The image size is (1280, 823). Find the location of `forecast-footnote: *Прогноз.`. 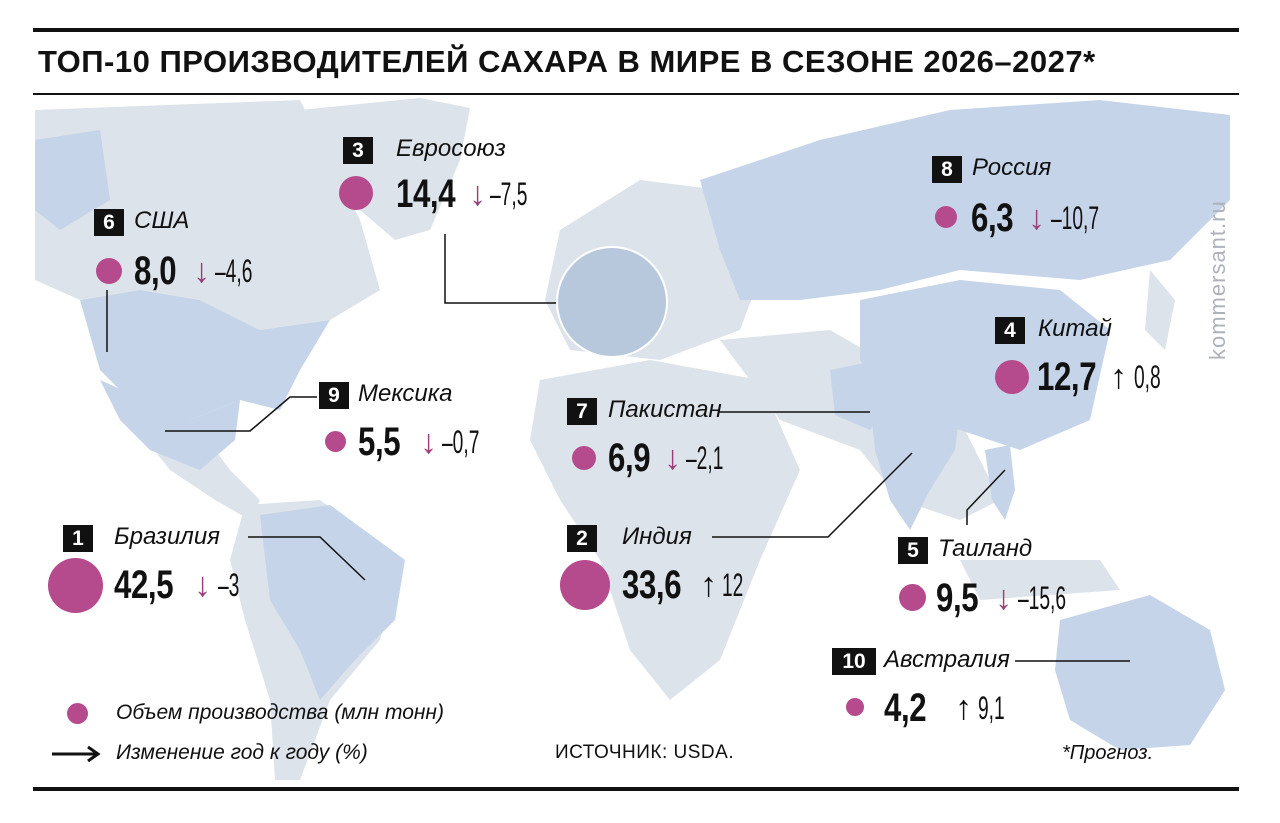

forecast-footnote: *Прогноз. is located at coordinates (1108, 753).